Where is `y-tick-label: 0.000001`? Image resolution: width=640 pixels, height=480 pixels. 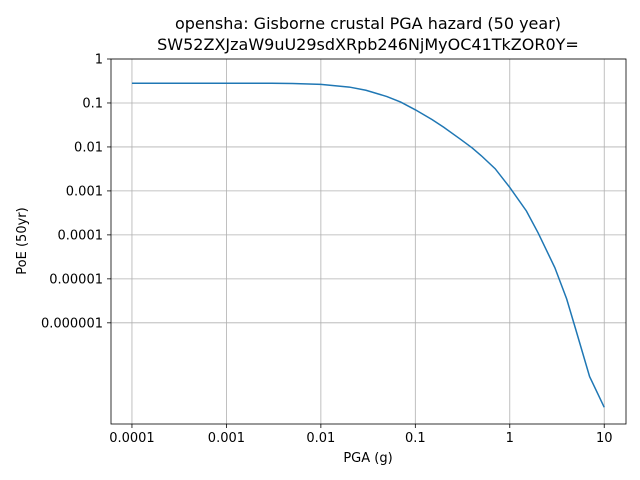 y-tick-label: 0.000001 is located at coordinates (72, 323).